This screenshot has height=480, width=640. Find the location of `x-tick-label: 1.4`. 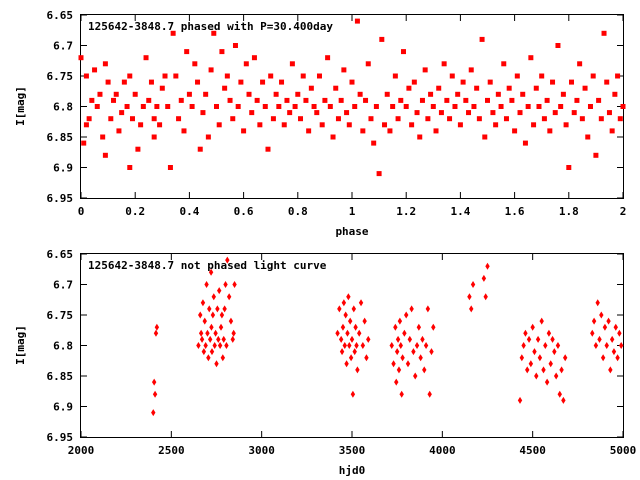

x-tick-label: 1.4 is located at coordinates (460, 211).